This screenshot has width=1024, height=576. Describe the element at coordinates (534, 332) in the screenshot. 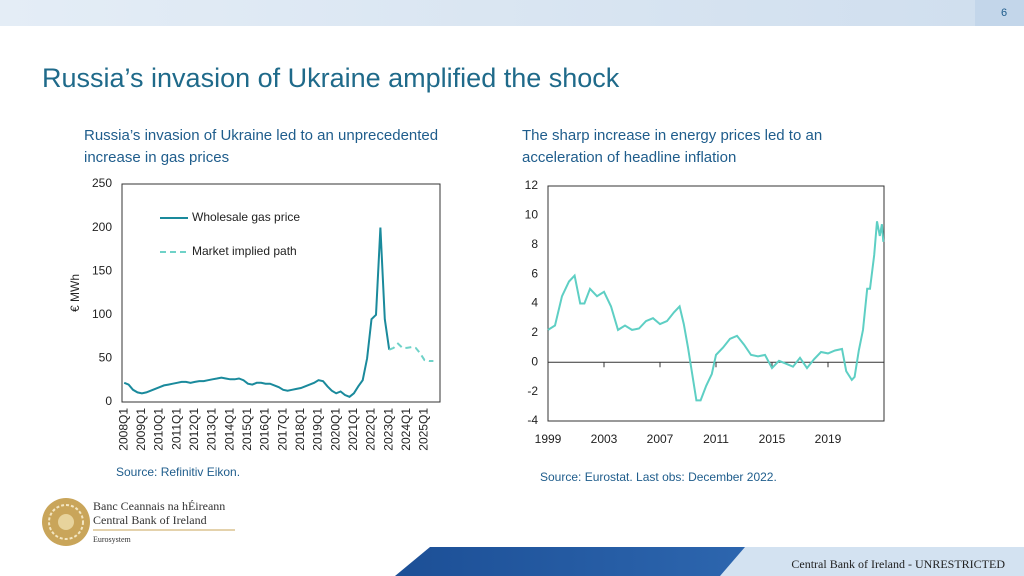

I see `y-tick-label: 2` at that location.